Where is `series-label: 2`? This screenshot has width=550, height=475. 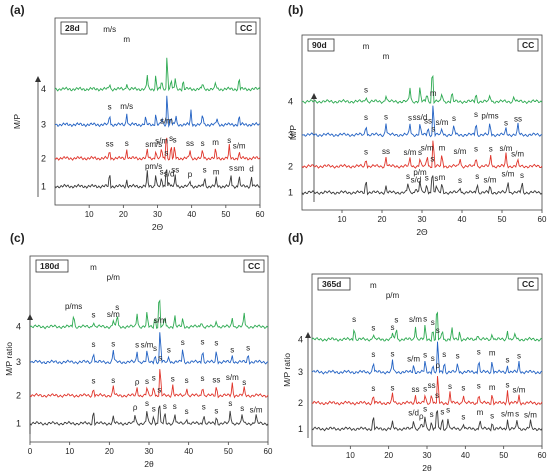
series-label: 2 is located at coordinates (300, 403).